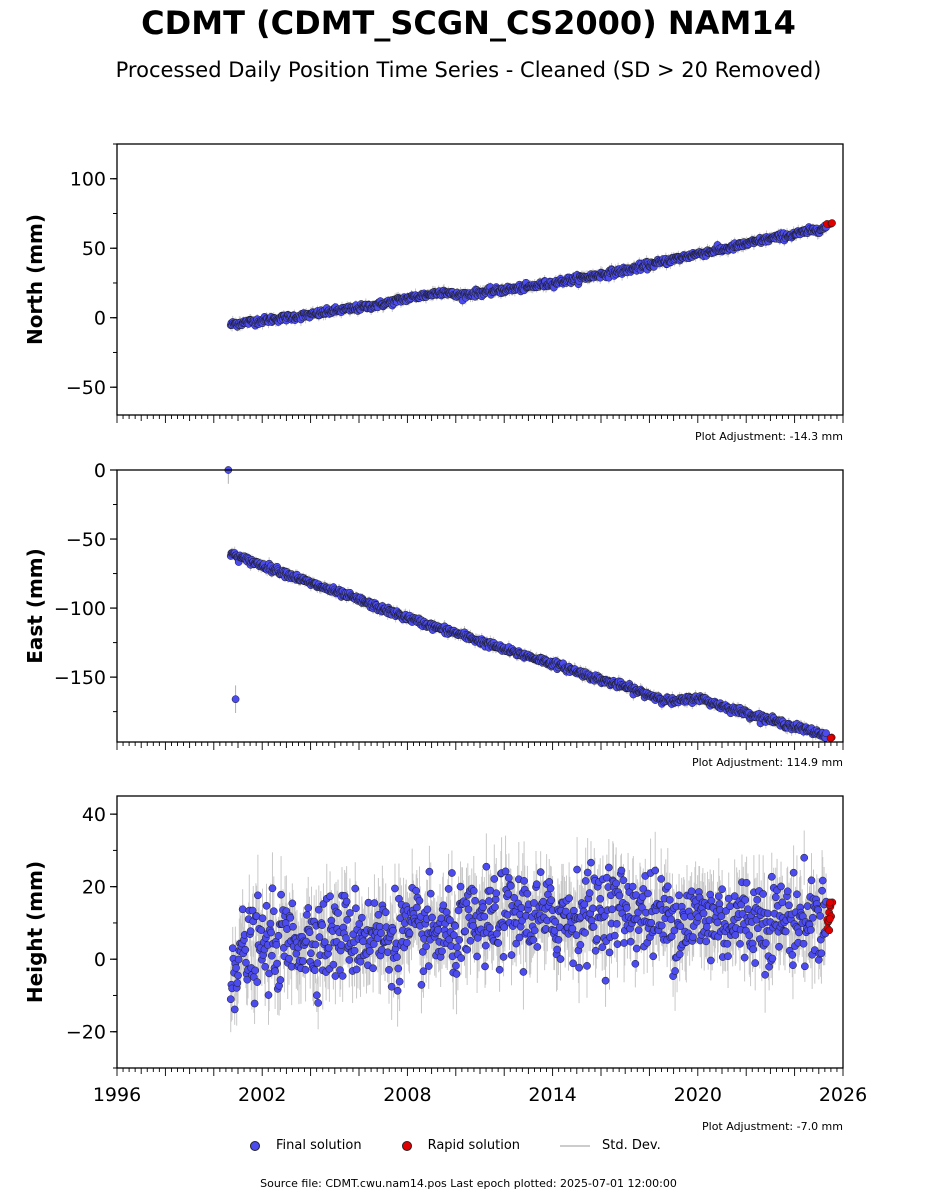  I want to click on plot-adjustment-label: Plot Adjustment: -14.3 mm, so click(769, 436).